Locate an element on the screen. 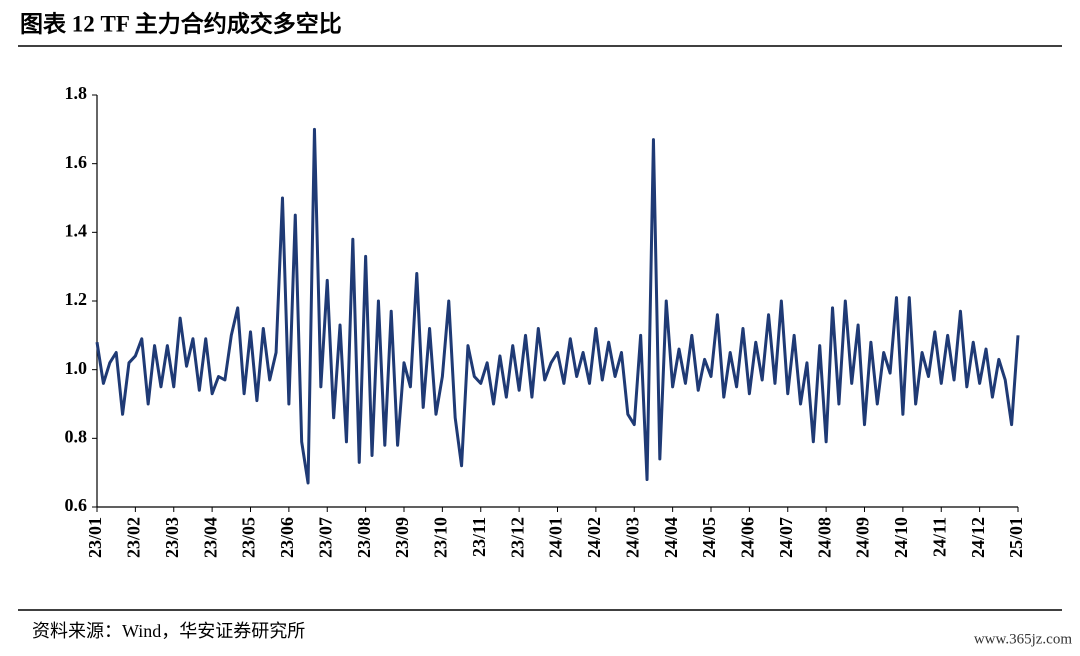  y-tick-label: 0.8 is located at coordinates (76, 436).